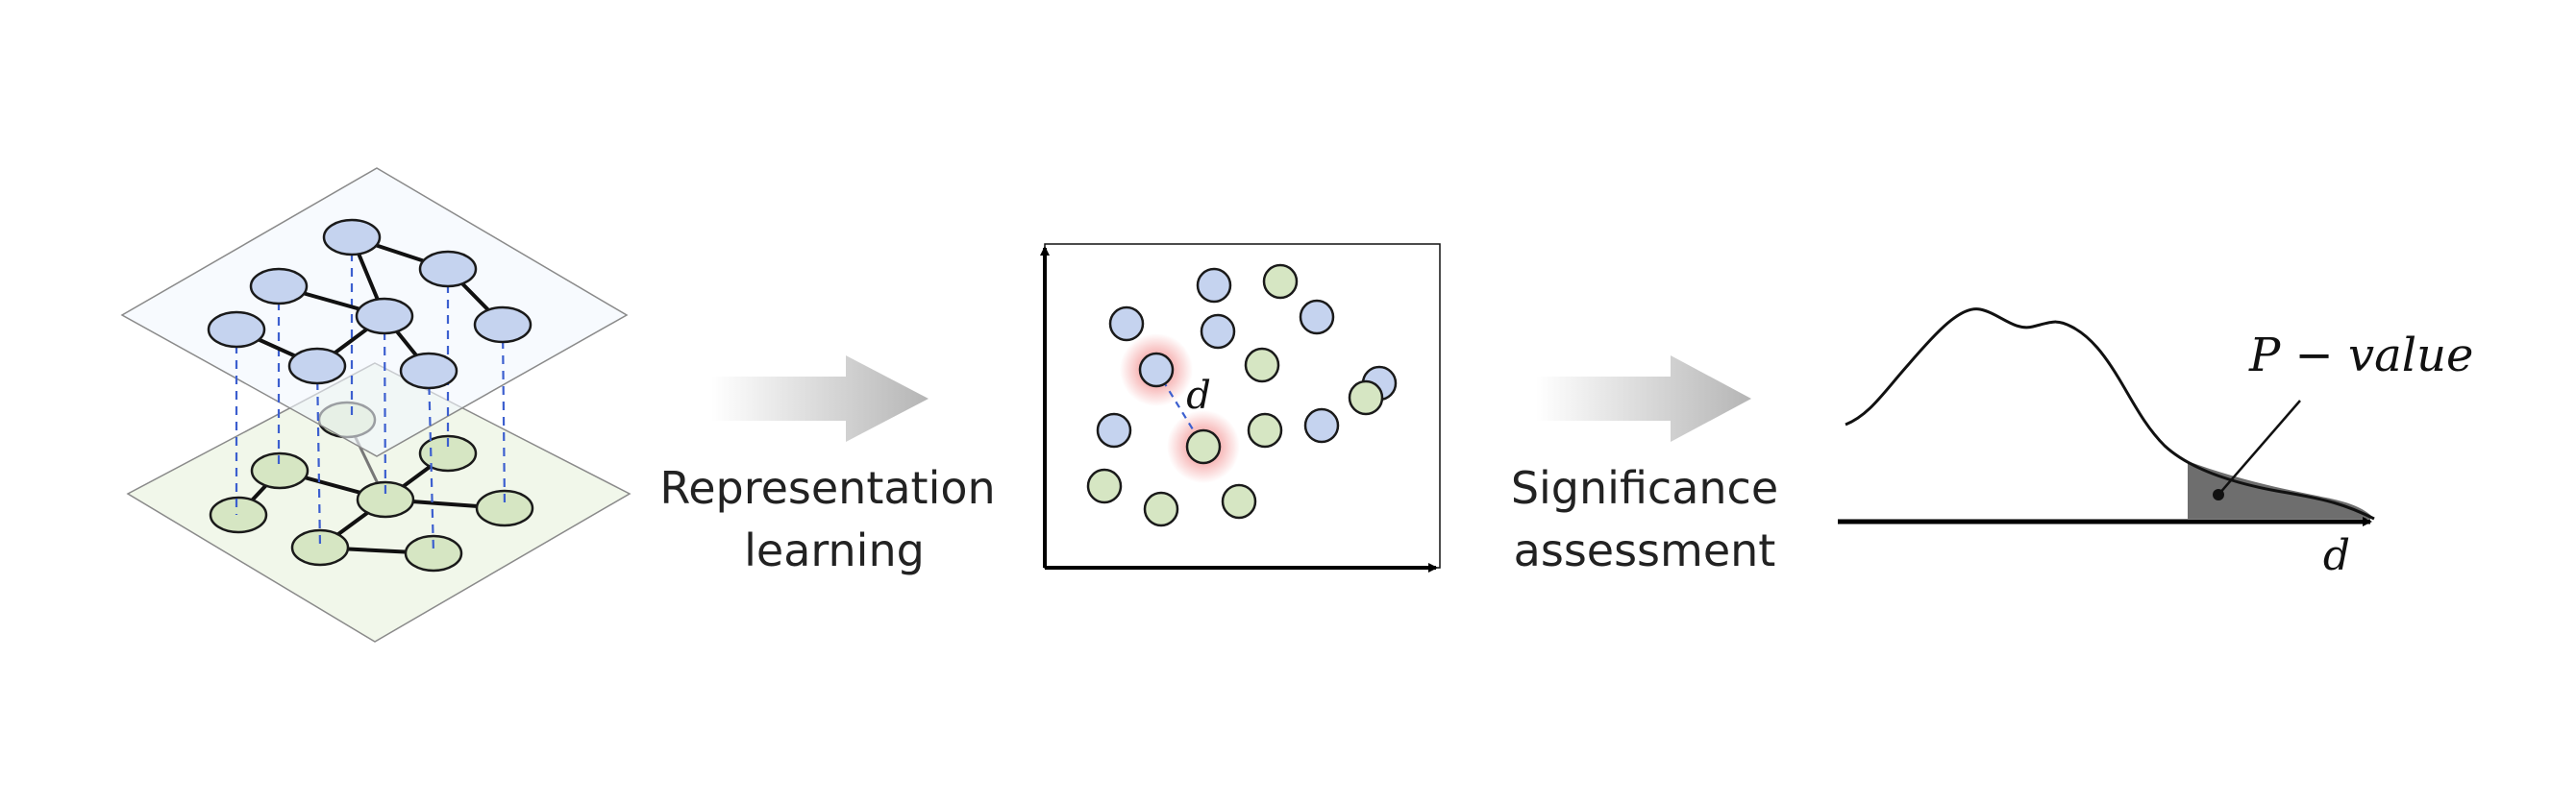  I want to click on embedding-space: d, so click(1240, 408).